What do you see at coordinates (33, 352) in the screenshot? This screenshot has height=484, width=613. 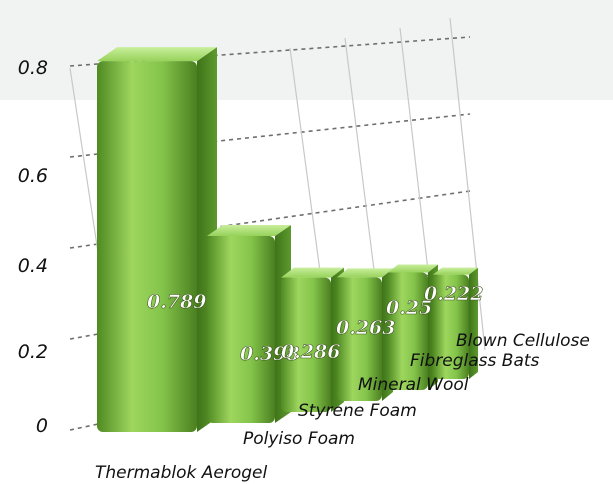 I see `y-tick-label: 0.2` at bounding box center [33, 352].